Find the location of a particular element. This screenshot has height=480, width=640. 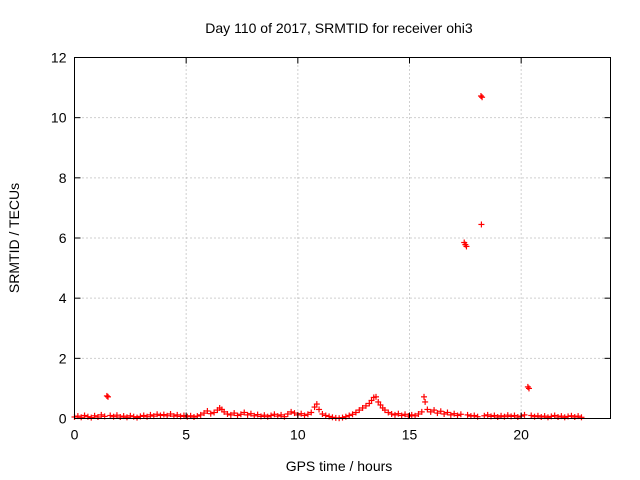

y-tick-label: 4 is located at coordinates (63, 298).